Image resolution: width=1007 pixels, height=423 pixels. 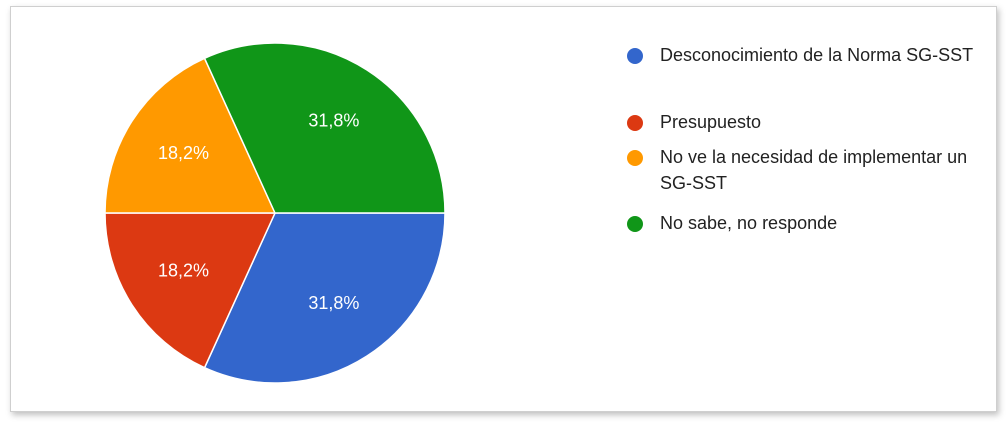 I want to click on legend-label: No sabe, no responde, so click(x=749, y=223).